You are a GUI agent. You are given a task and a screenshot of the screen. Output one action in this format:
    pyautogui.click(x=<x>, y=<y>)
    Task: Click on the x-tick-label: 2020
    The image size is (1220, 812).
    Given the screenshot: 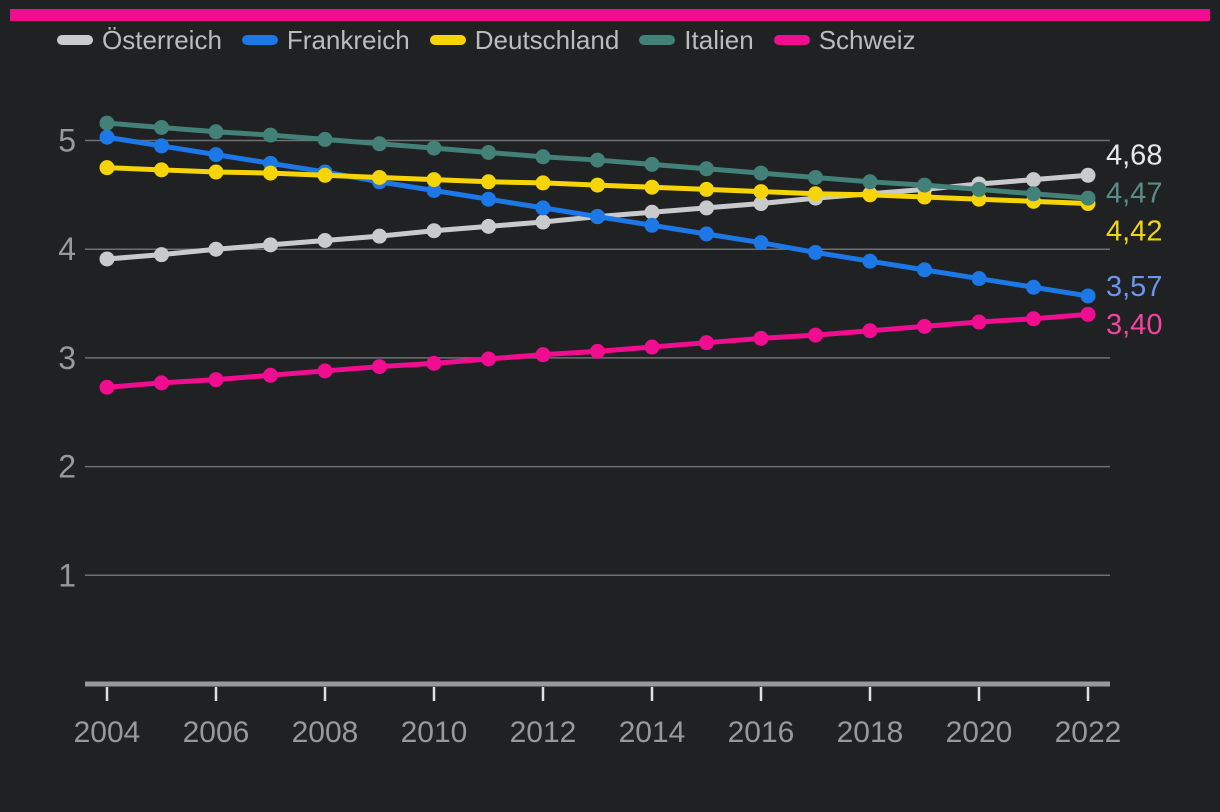 What is the action you would take?
    pyautogui.click(x=979, y=732)
    